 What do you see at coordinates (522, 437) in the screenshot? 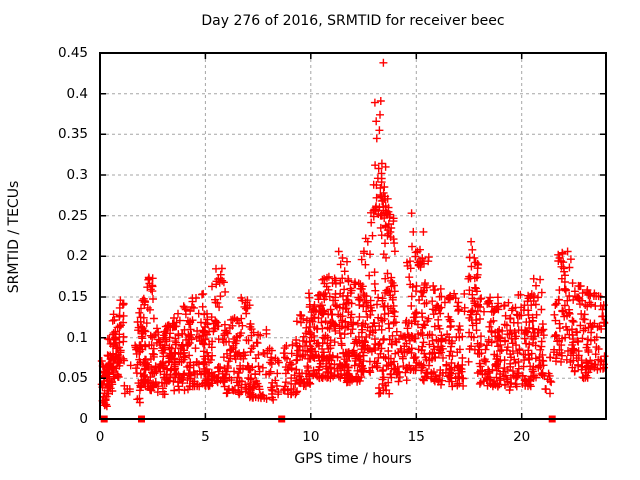
I see `x-tick-label: 20` at bounding box center [522, 437].